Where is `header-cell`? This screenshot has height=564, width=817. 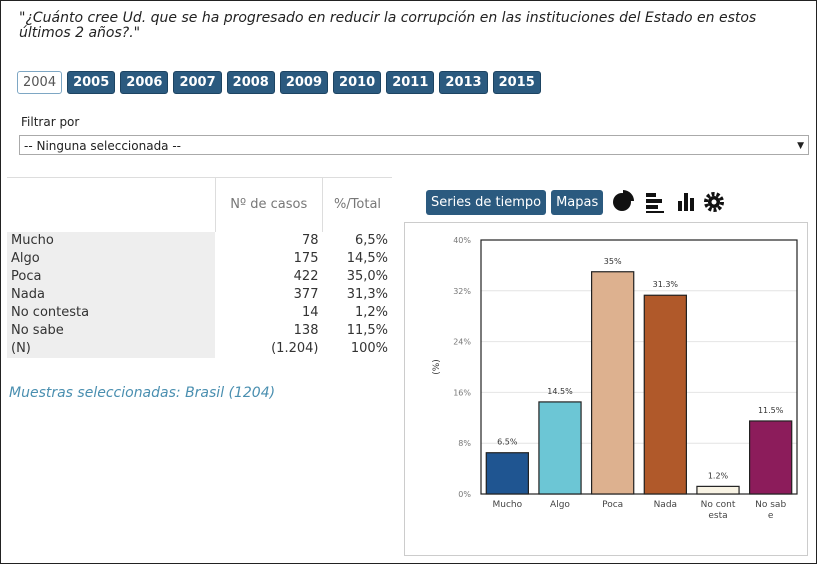
header-cell is located at coordinates (111, 204).